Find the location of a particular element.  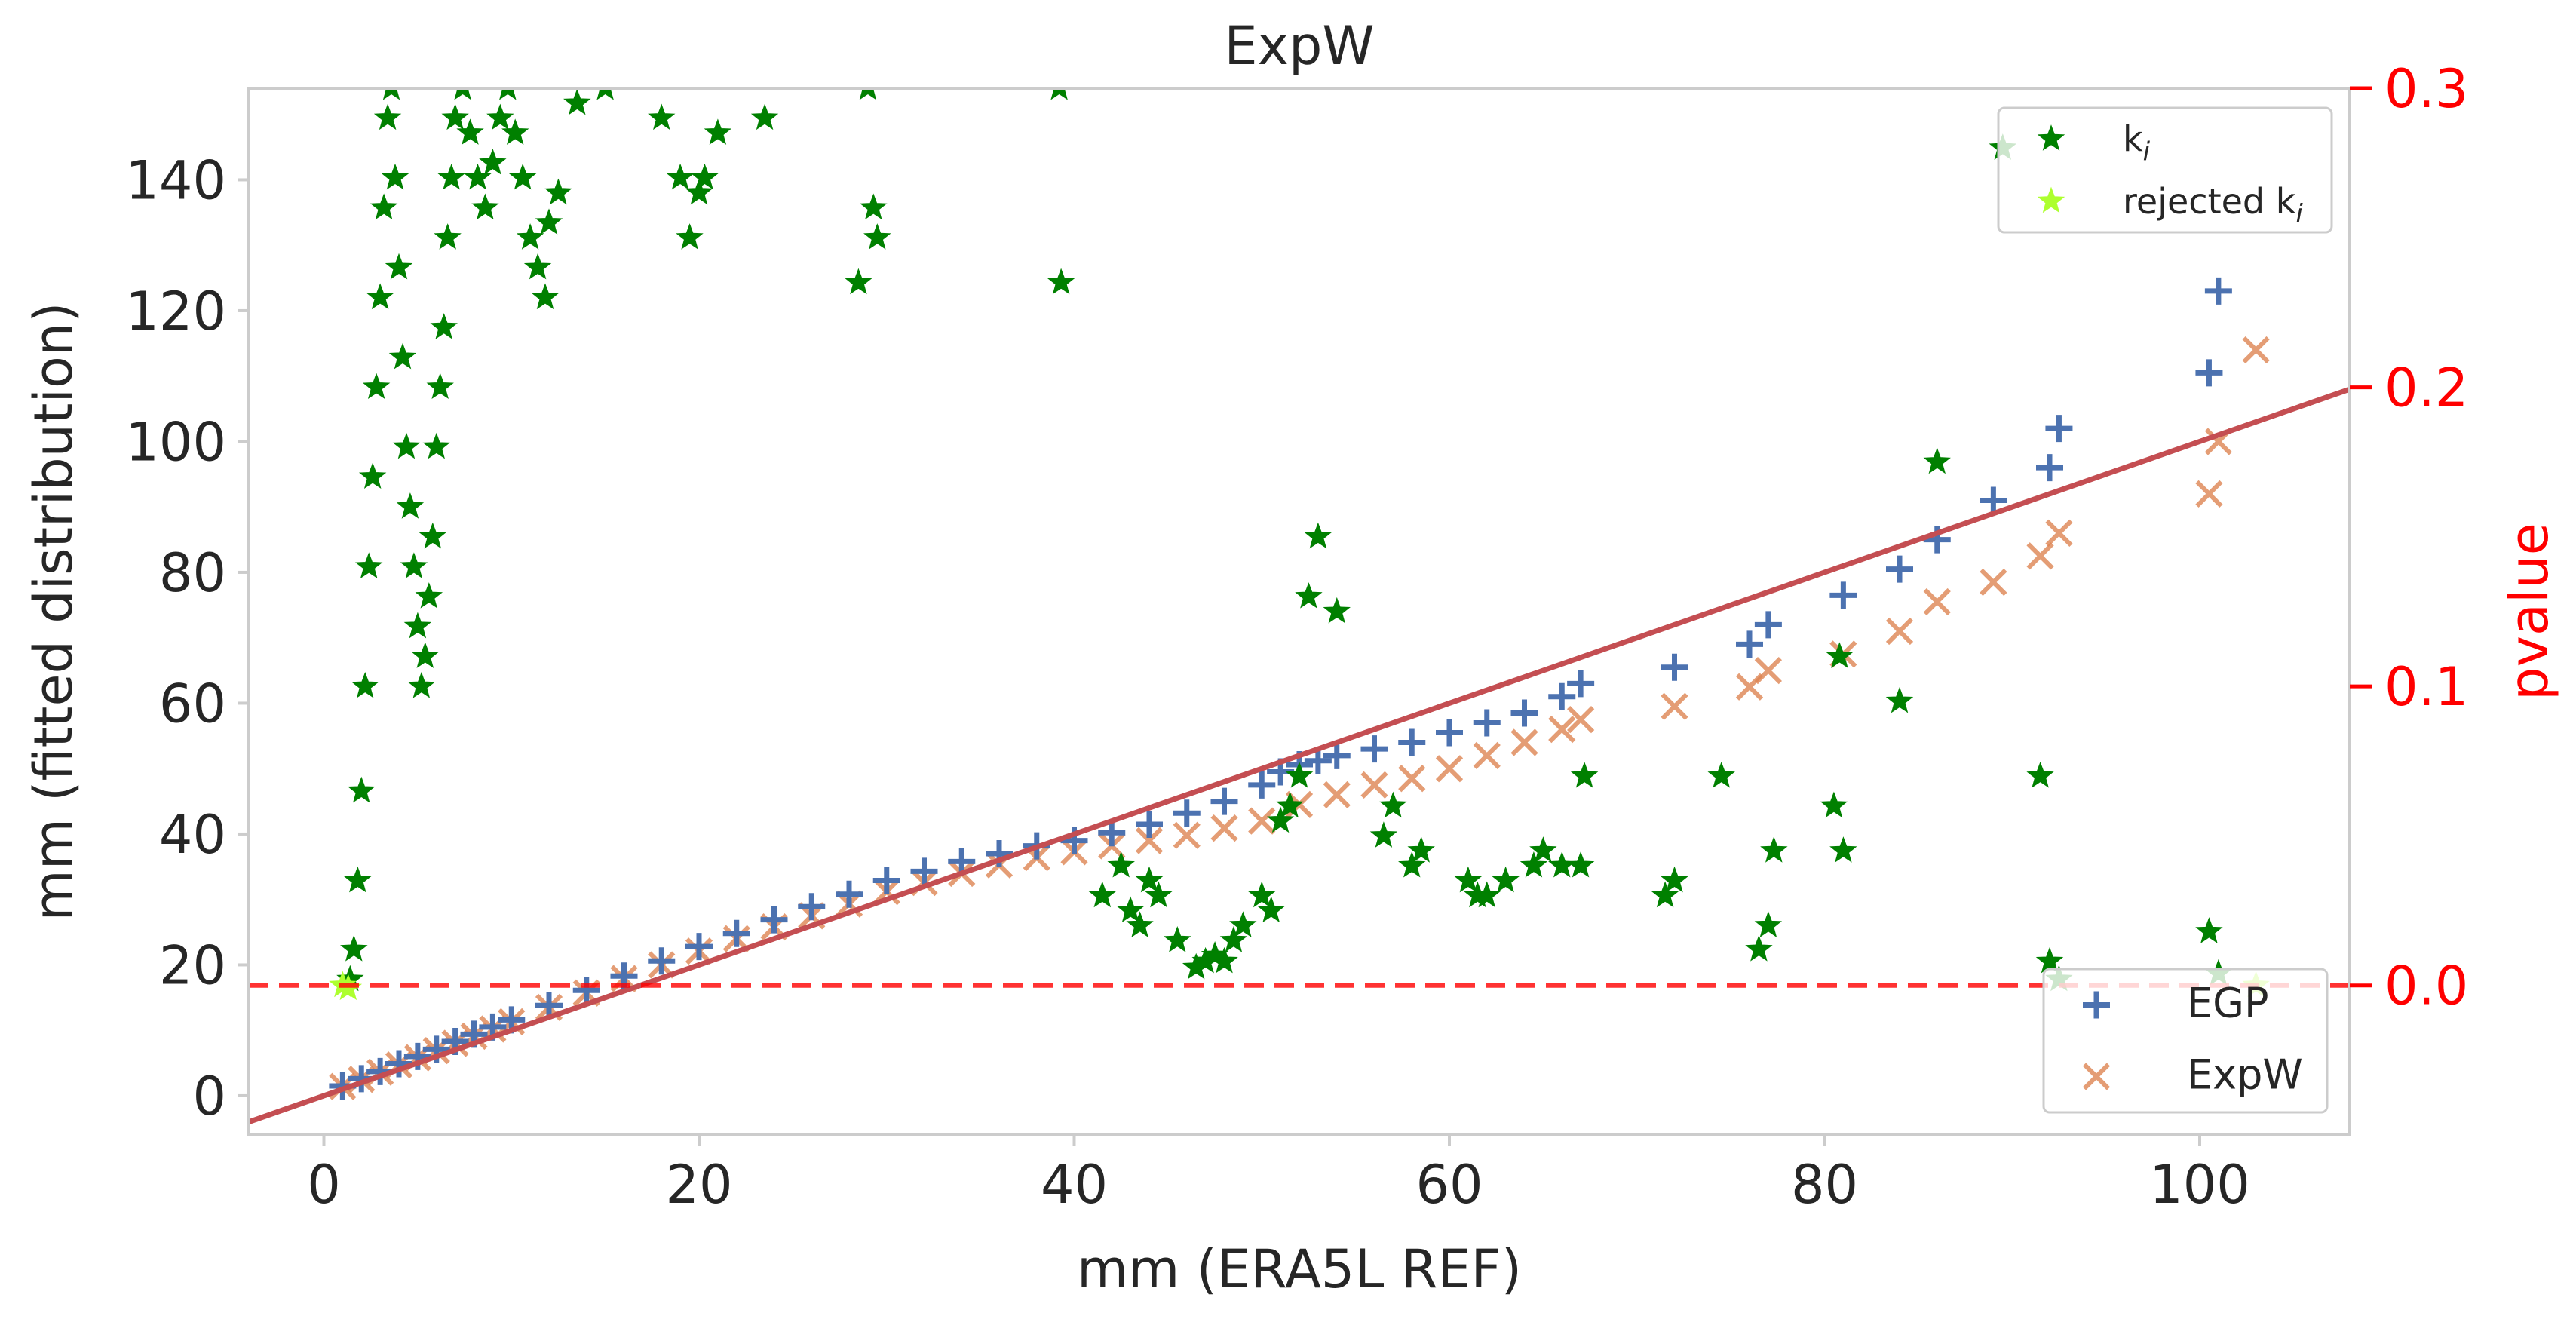

legend-box is located at coordinates (2165, 170).